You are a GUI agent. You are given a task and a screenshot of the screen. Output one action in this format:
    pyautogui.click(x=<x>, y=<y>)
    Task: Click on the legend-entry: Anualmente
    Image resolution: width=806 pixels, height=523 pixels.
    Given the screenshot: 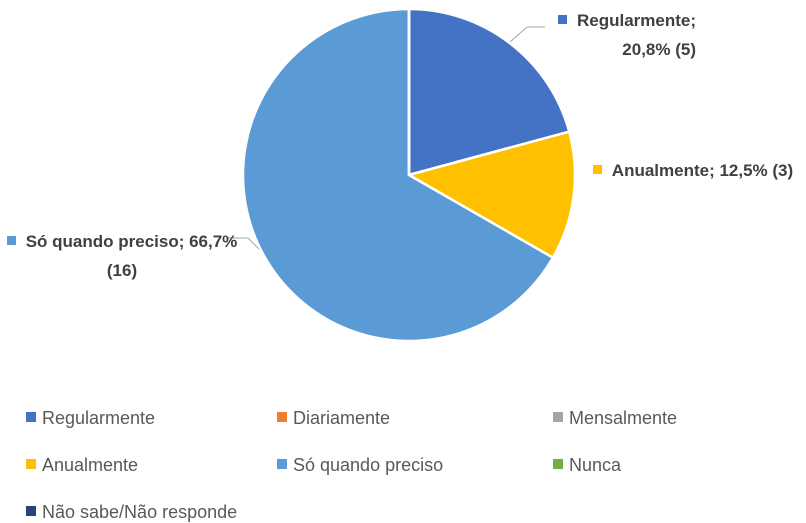 What is the action you would take?
    pyautogui.click(x=82, y=465)
    